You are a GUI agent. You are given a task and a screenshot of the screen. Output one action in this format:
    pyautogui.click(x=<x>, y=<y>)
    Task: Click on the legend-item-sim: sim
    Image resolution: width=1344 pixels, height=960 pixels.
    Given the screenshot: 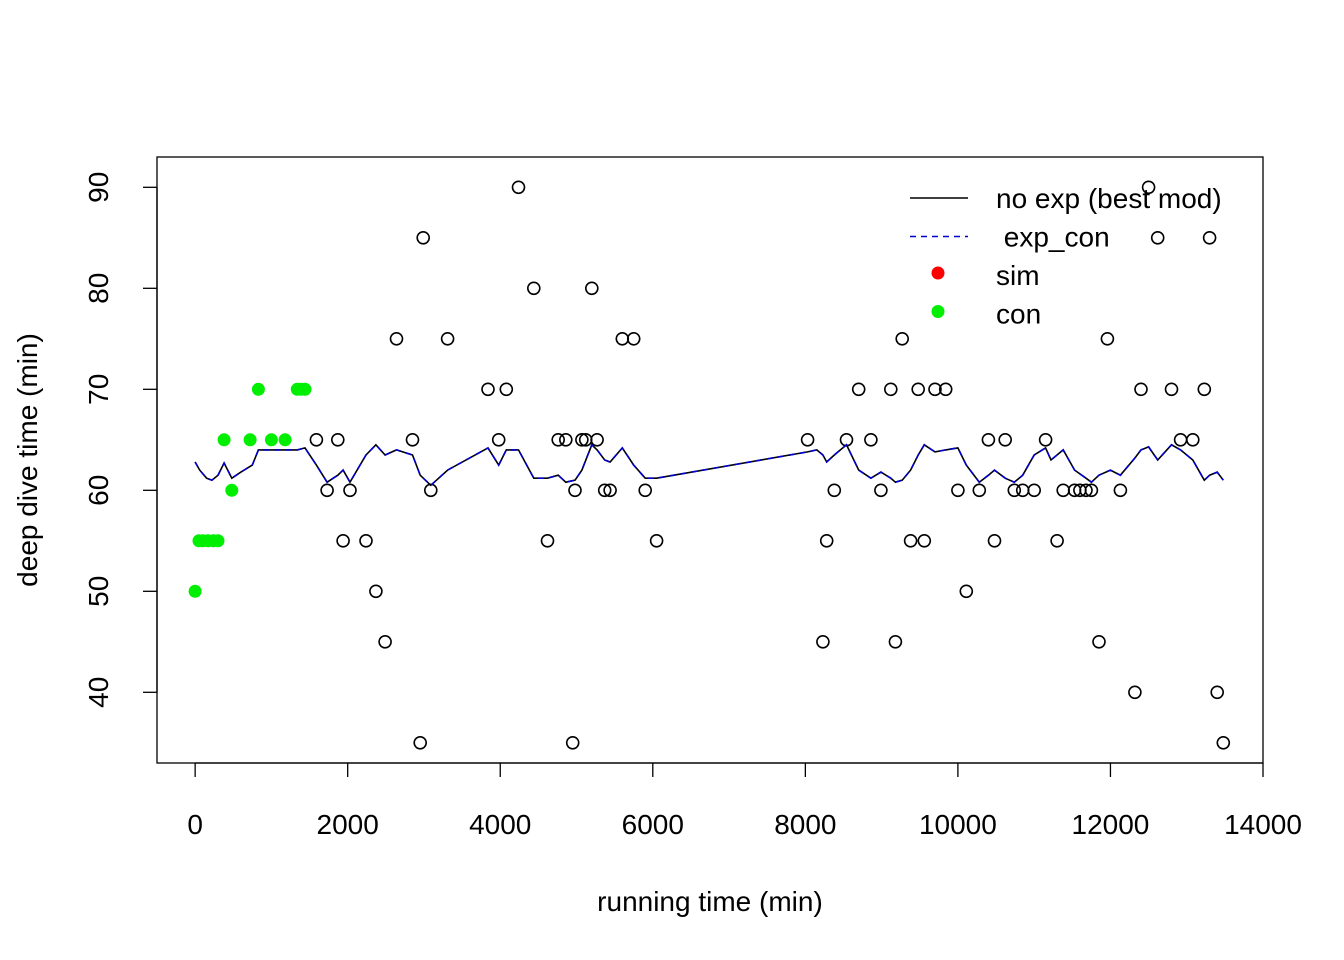 What is the action you would take?
    pyautogui.click(x=985, y=275)
    